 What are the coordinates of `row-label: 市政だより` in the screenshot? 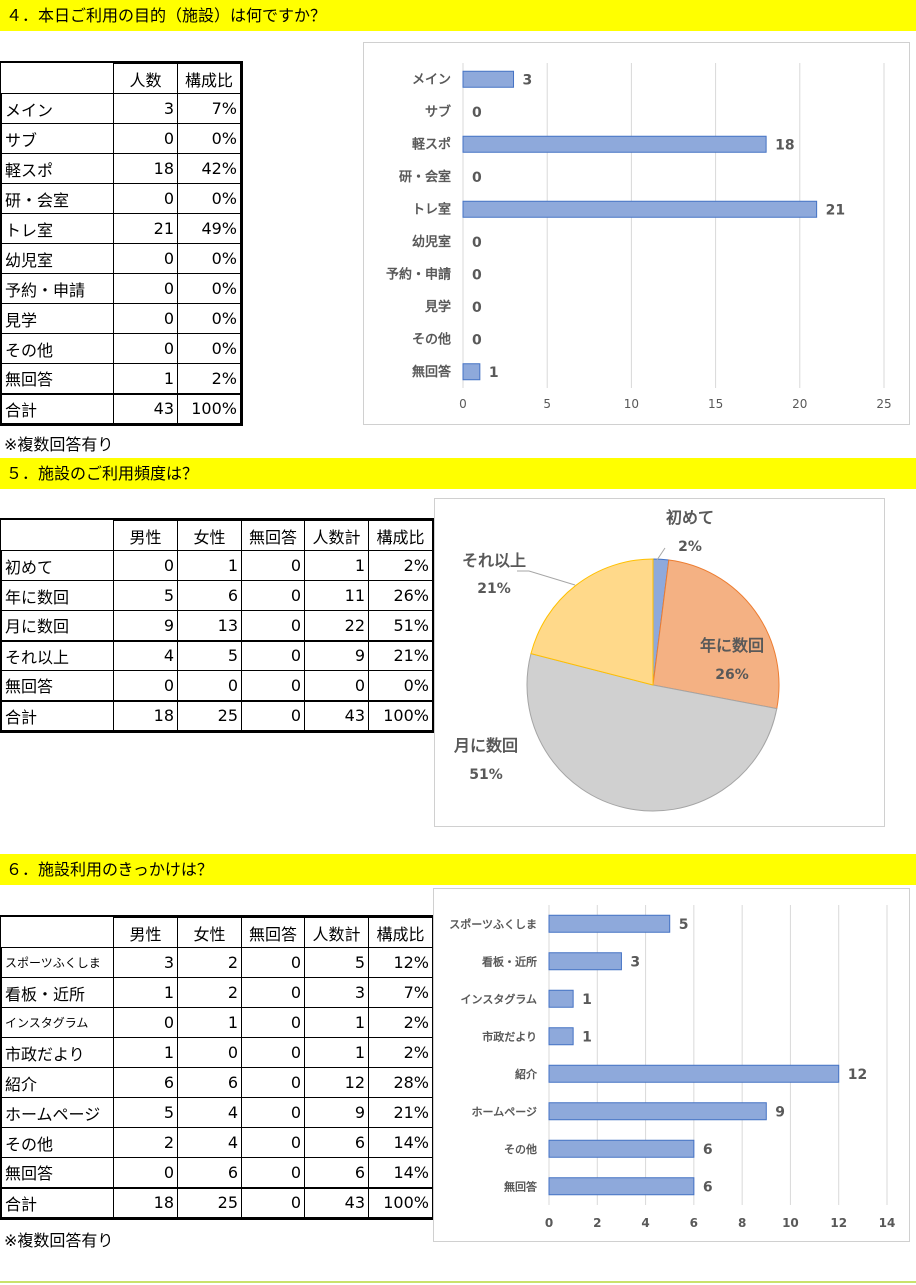 It's located at (57, 1052).